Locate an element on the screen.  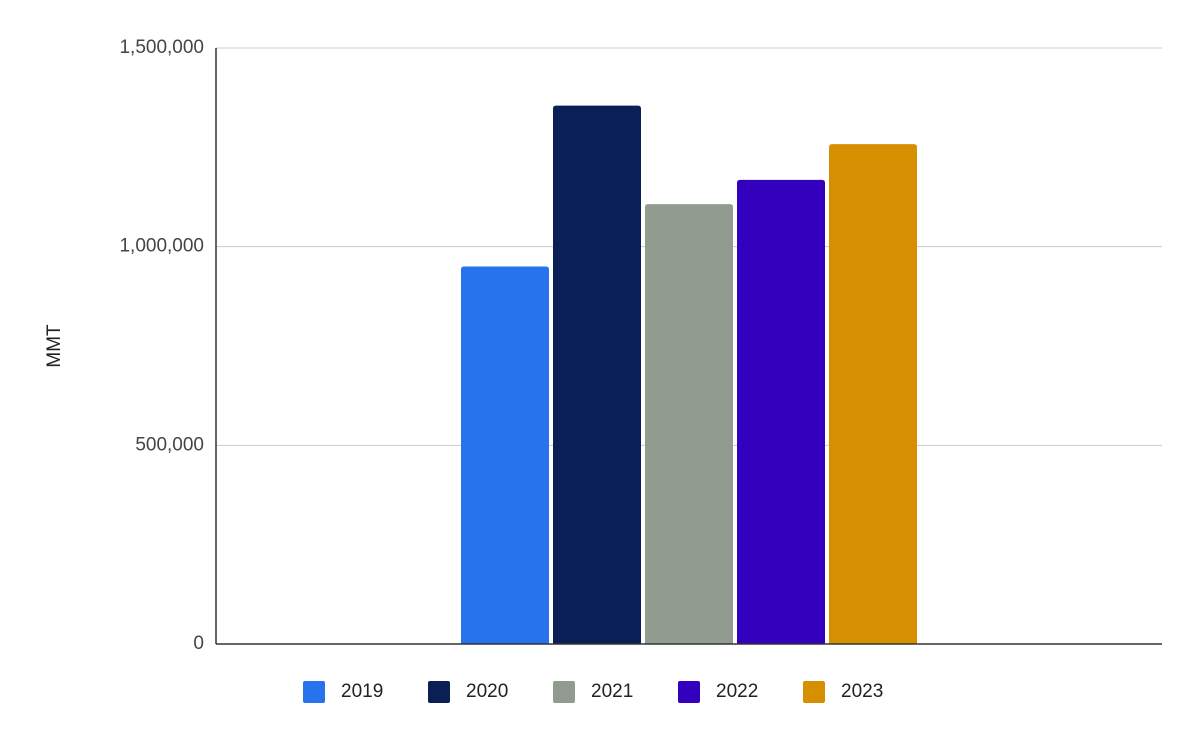
legend: 2019 2020 2021 2022 2023 is located at coordinates (593, 692).